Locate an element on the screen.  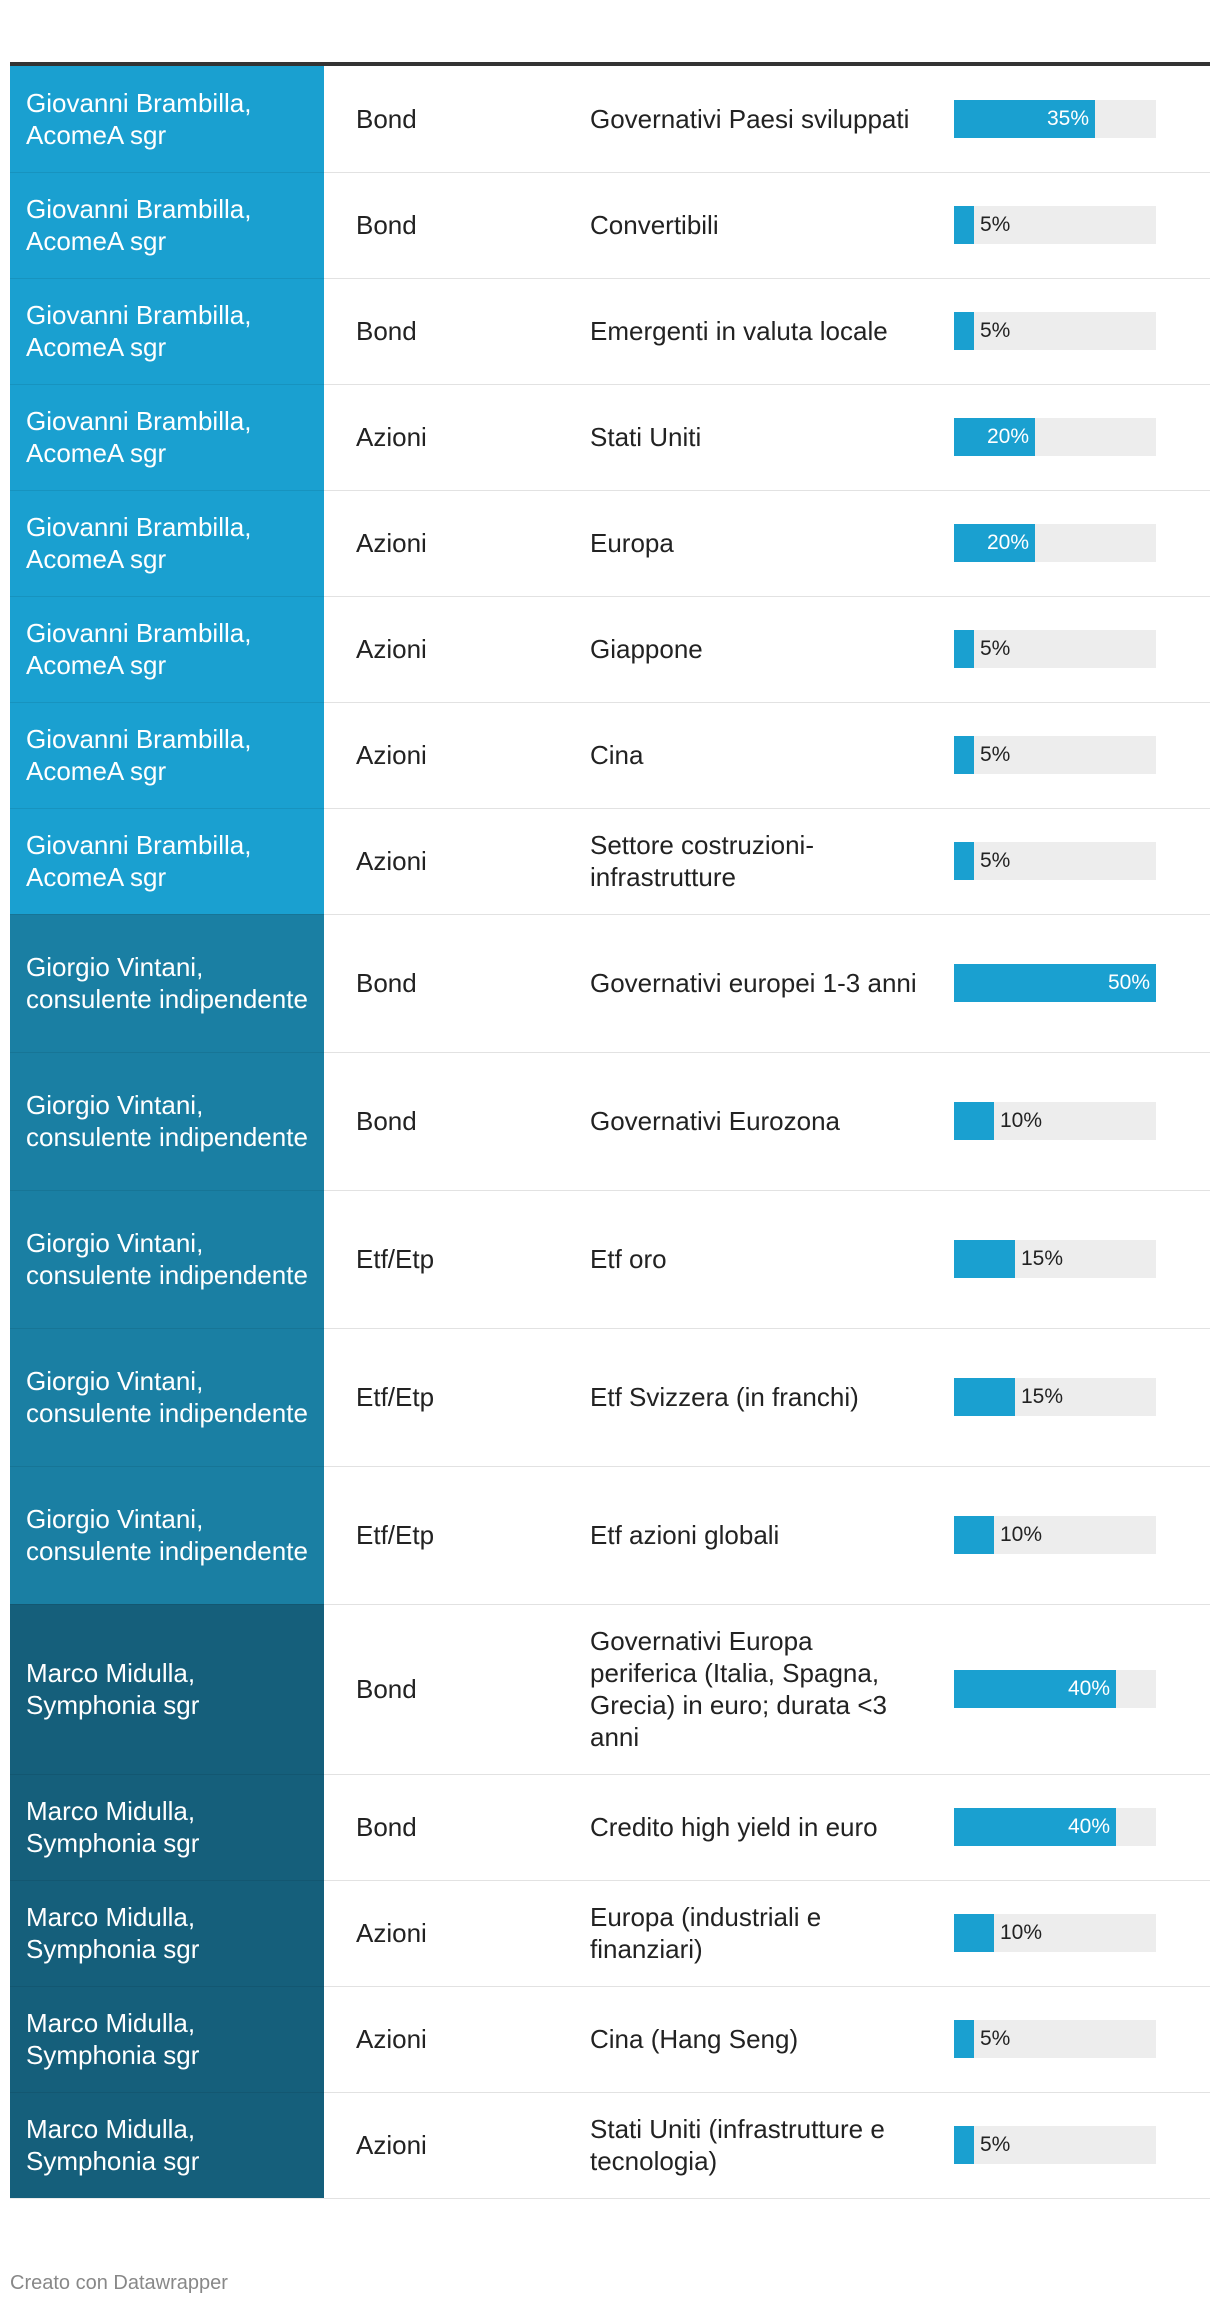
sector-cell: Convertibili is located at coordinates (654, 225).